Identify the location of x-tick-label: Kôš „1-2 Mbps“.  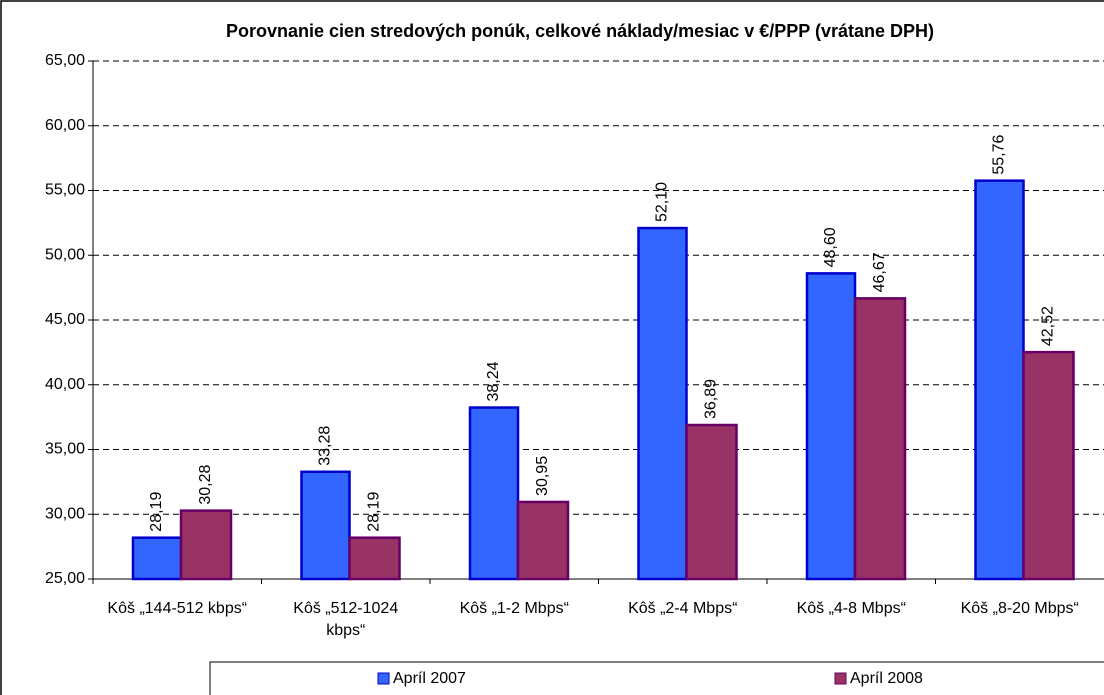
(514, 608).